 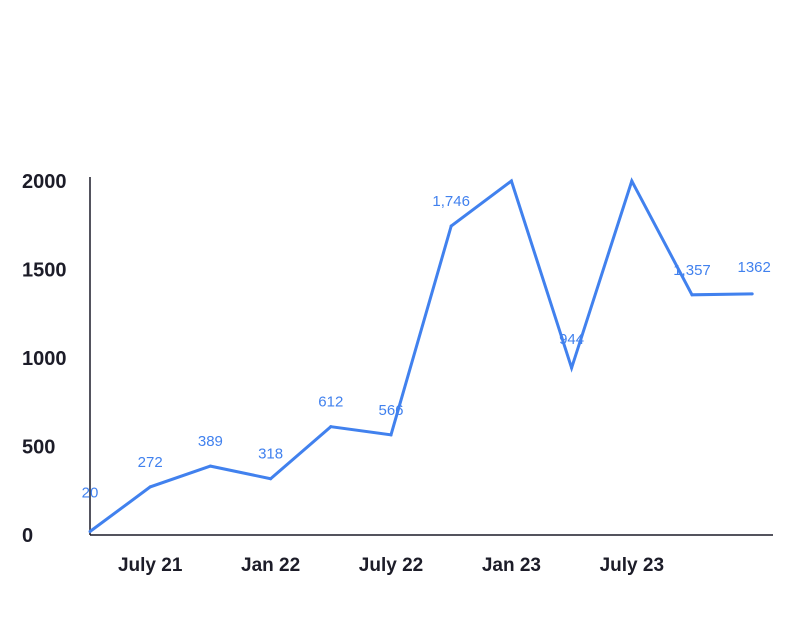 I want to click on data-label: 272, so click(x=150, y=462).